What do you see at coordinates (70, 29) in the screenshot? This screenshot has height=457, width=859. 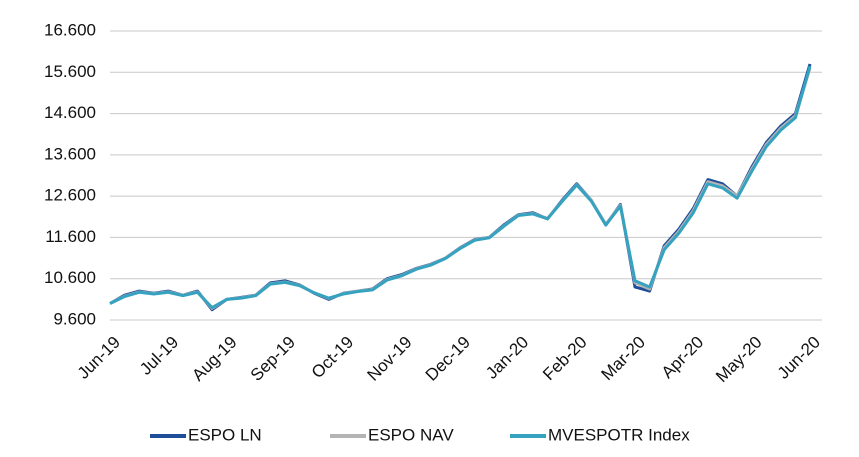 I see `y-tick-label: 16.600` at bounding box center [70, 29].